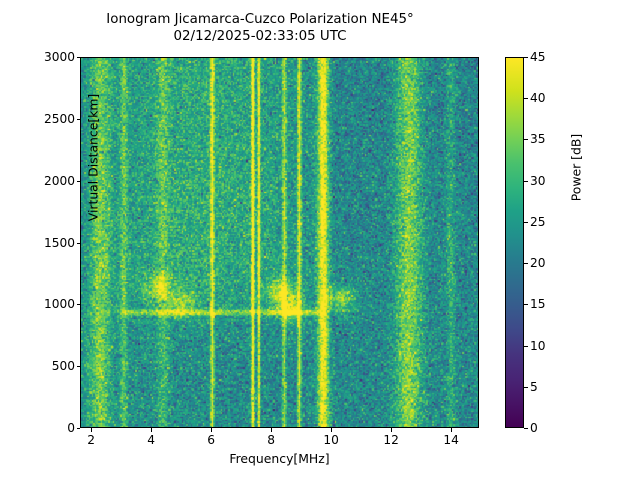 The width and height of the screenshot is (640, 480). Describe the element at coordinates (534, 428) in the screenshot. I see `colorbar-tick-label: 0` at that location.